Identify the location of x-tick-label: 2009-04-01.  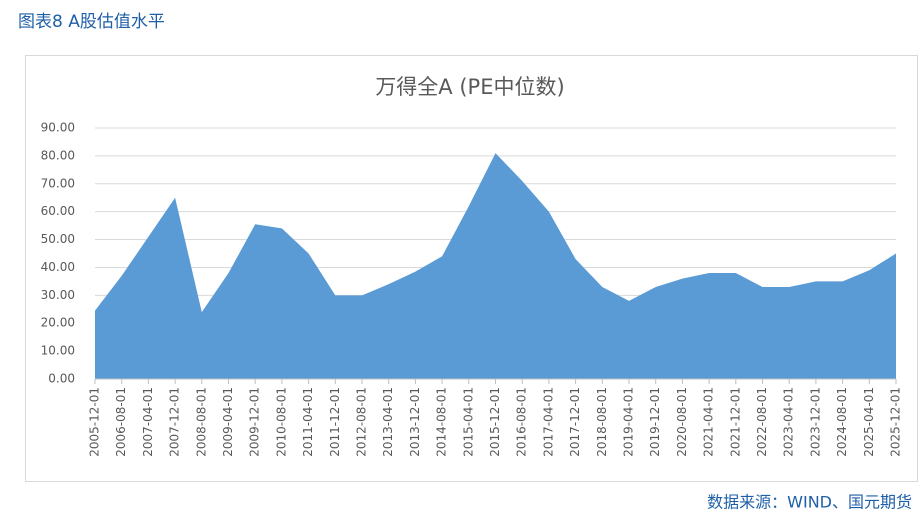
(228, 422).